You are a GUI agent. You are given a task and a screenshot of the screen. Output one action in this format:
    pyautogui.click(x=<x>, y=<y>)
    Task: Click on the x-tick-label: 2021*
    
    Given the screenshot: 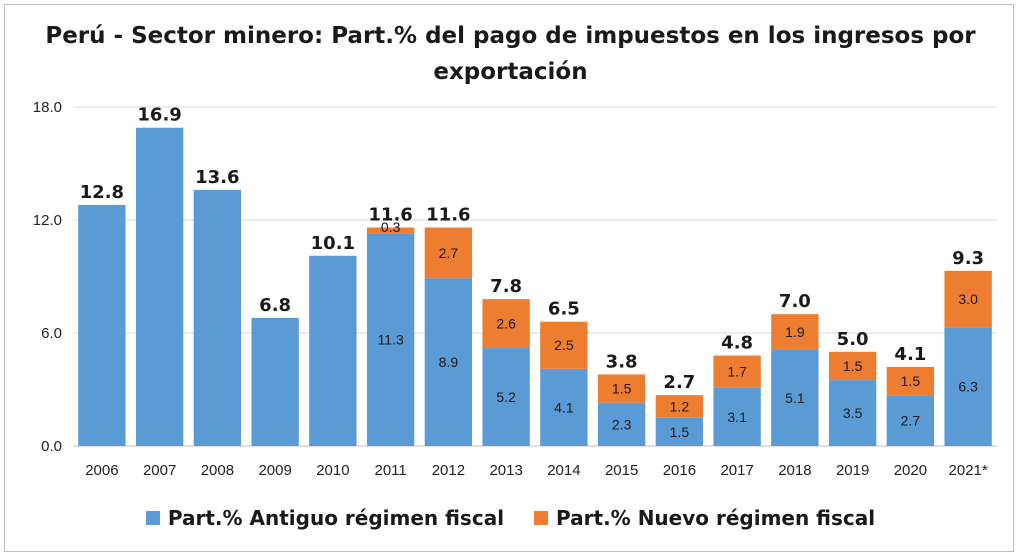 What is the action you would take?
    pyautogui.click(x=968, y=470)
    